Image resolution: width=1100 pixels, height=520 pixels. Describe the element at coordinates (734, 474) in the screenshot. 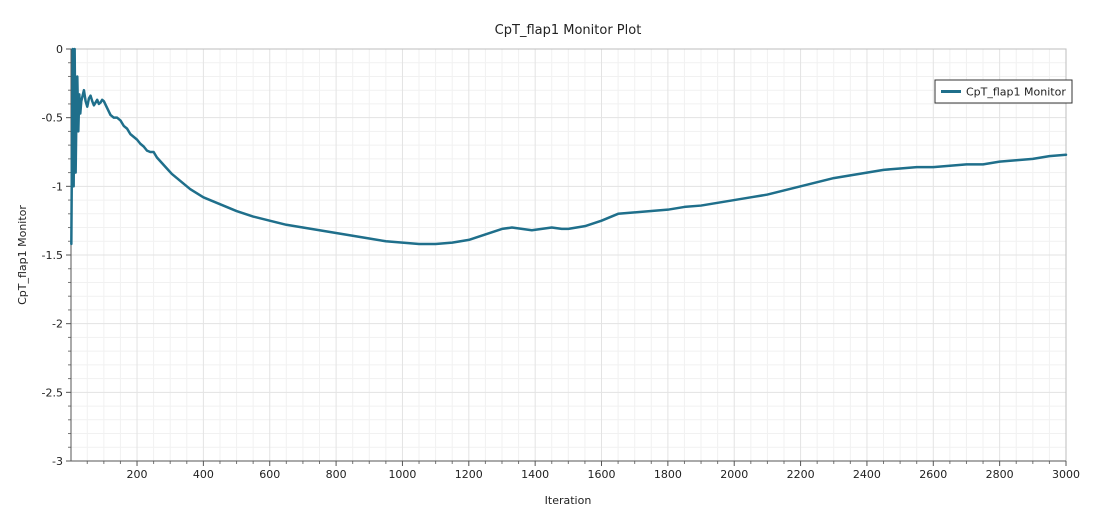

I see `x-tick-label: 2000` at that location.